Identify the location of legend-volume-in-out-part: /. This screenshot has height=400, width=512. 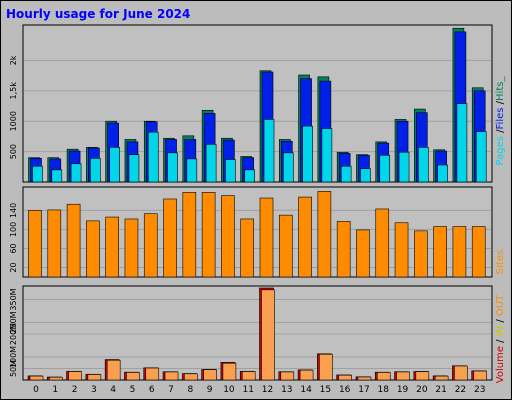
(500, 321).